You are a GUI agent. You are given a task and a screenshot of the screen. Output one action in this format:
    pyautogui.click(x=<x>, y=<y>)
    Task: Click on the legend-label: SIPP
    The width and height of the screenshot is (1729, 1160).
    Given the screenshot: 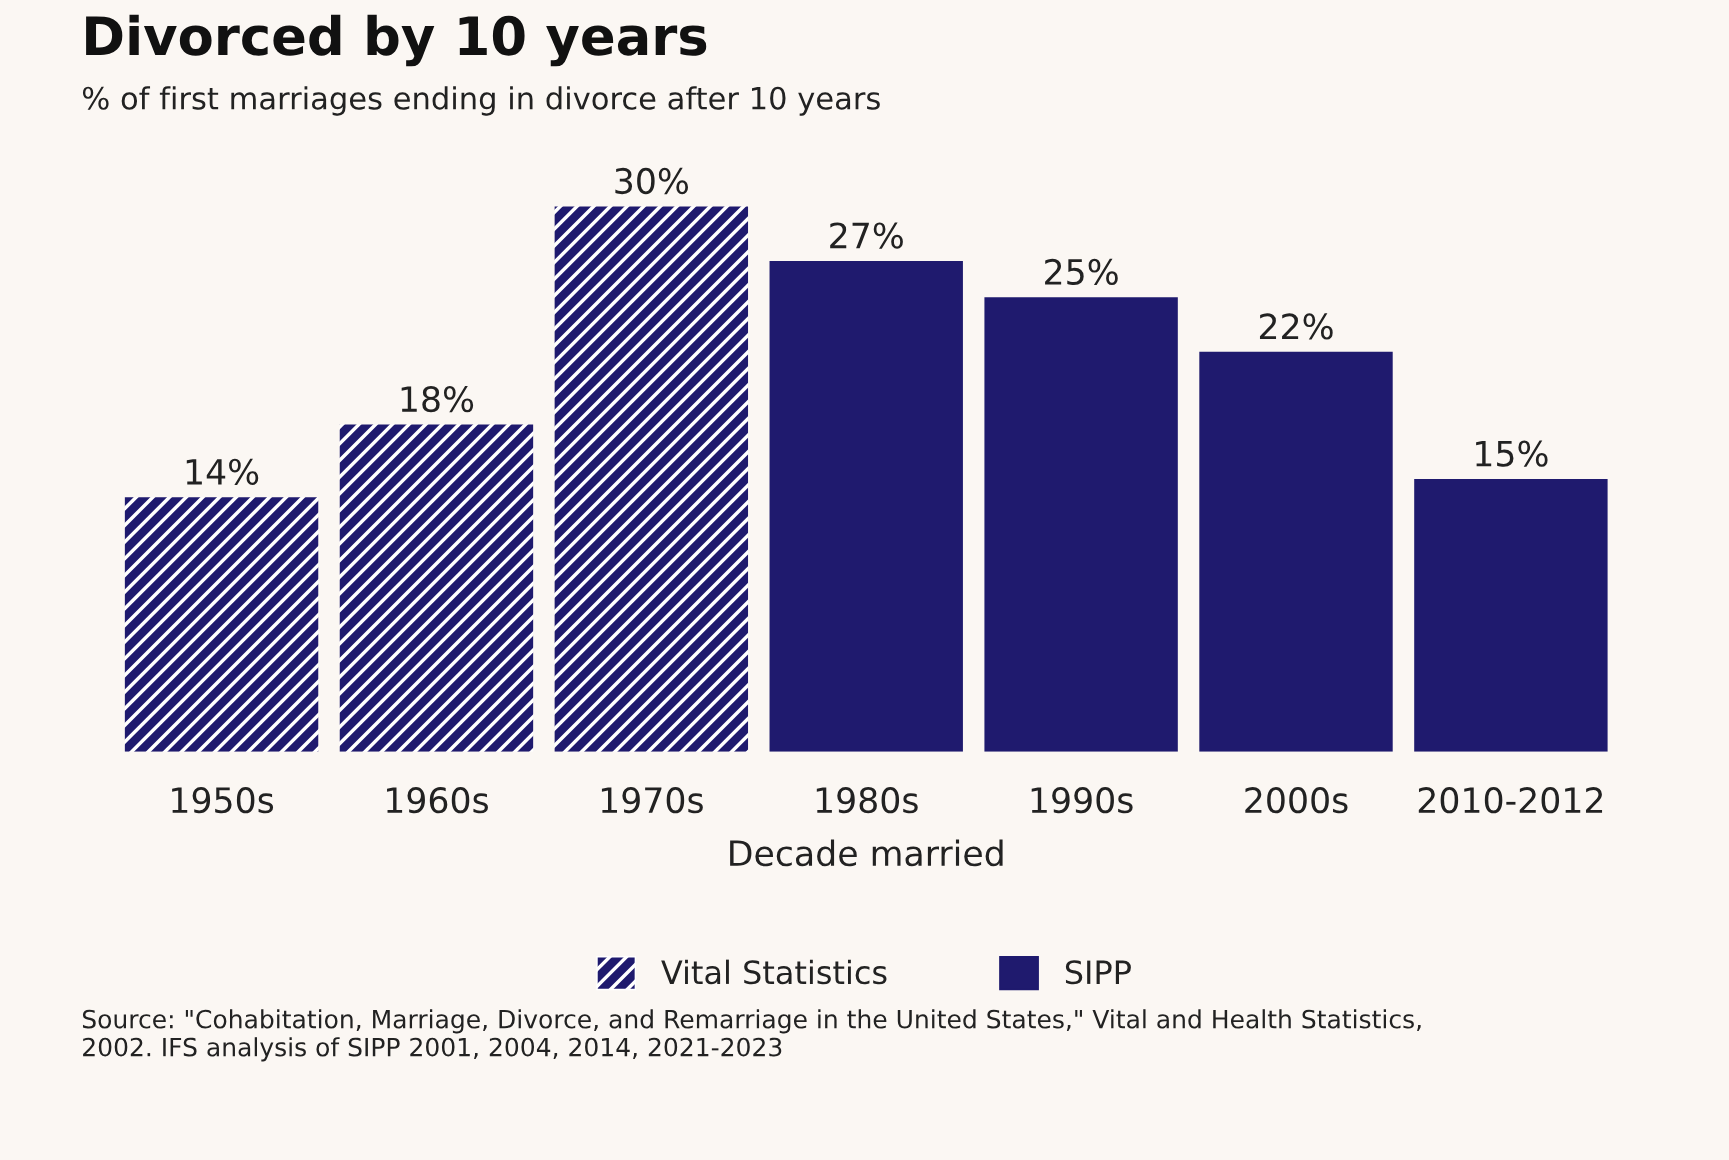 What is the action you would take?
    pyautogui.click(x=1098, y=972)
    